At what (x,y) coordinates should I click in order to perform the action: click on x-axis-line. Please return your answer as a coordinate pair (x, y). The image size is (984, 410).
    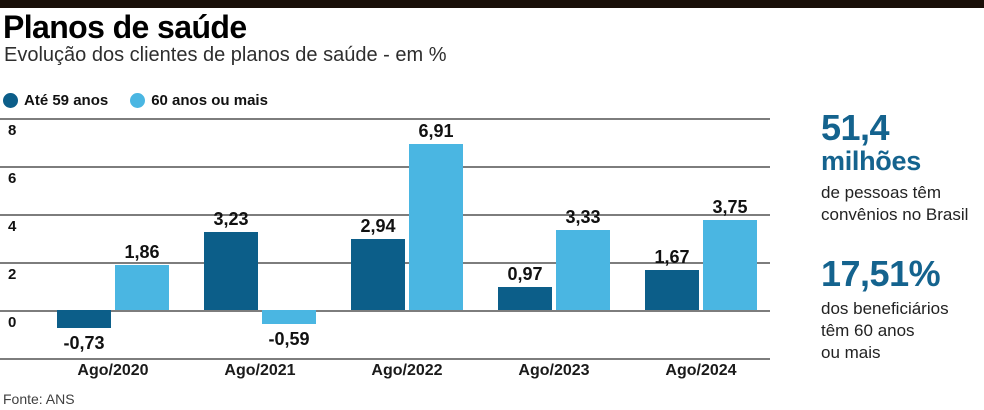
    Looking at the image, I should click on (385, 359).